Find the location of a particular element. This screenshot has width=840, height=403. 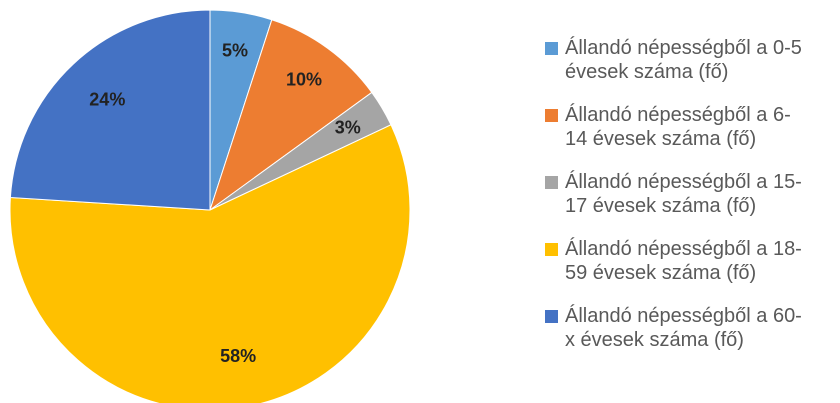

data-label: 10% is located at coordinates (304, 79).